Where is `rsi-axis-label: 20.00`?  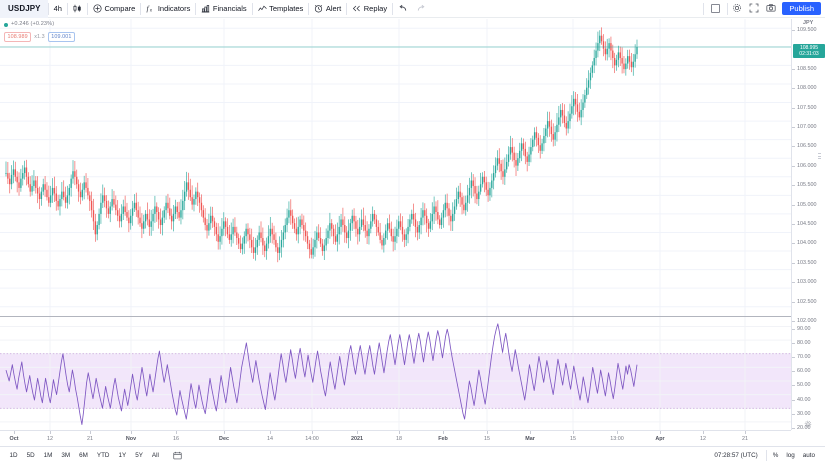 rsi-axis-label: 20.00 is located at coordinates (804, 427).